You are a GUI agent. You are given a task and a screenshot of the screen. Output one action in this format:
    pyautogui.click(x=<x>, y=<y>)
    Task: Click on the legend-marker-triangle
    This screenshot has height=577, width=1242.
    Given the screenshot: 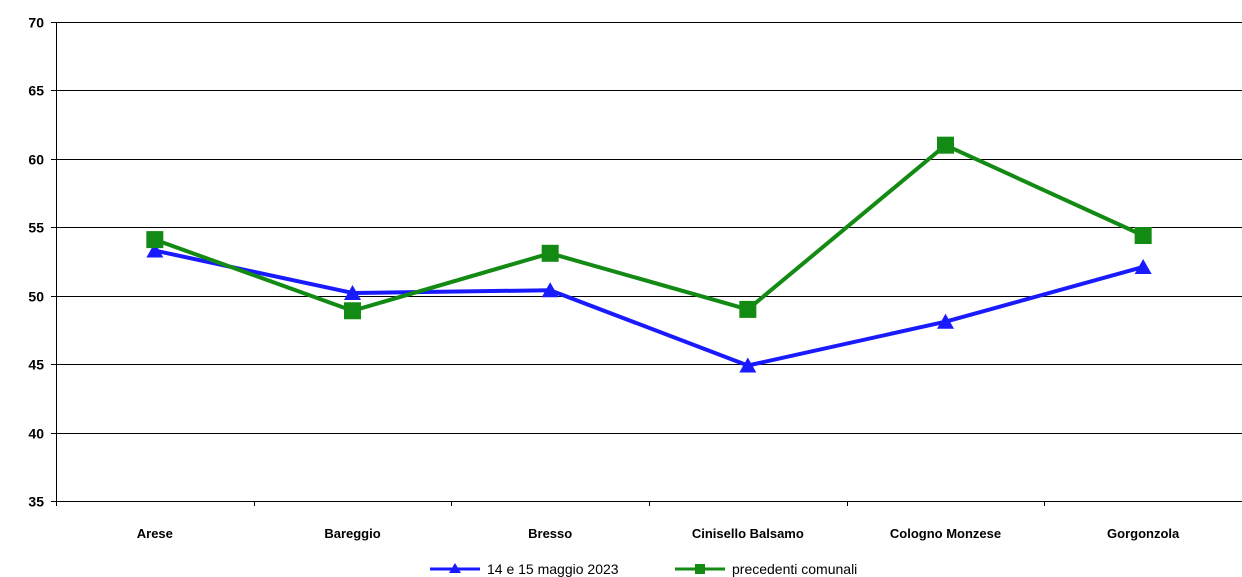 What is the action you would take?
    pyautogui.click(x=455, y=568)
    